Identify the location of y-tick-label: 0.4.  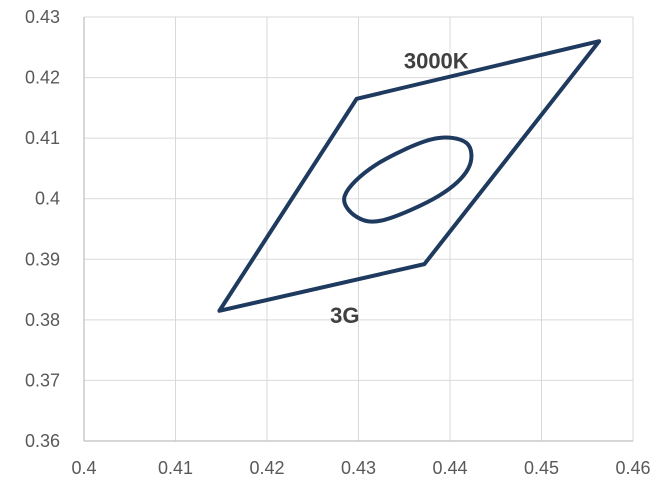
(47, 199).